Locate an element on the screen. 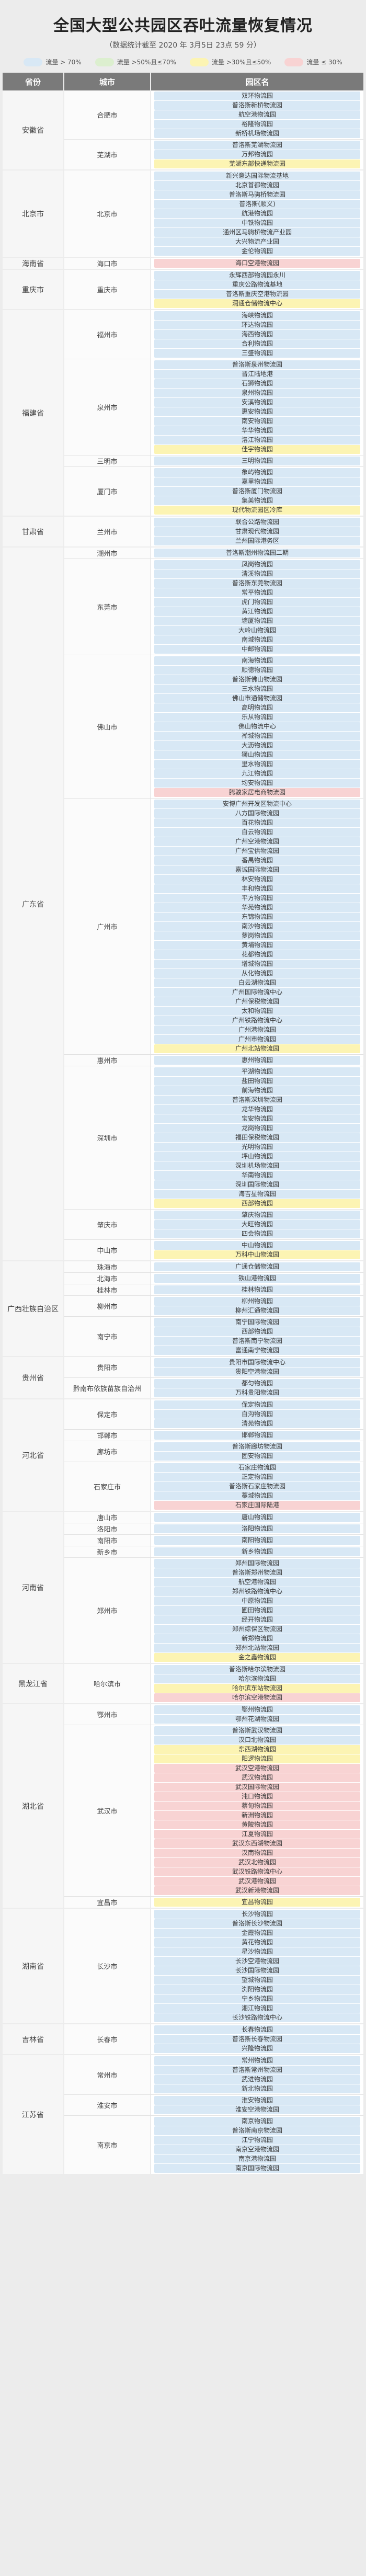 The width and height of the screenshot is (366, 2576). park-cell: 华华物流园 is located at coordinates (257, 431).